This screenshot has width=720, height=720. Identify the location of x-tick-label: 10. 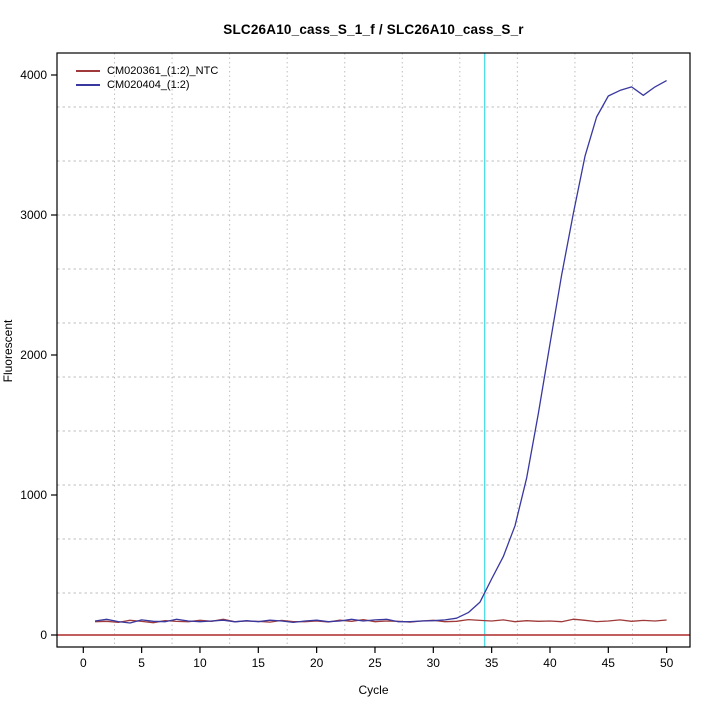
(200, 663).